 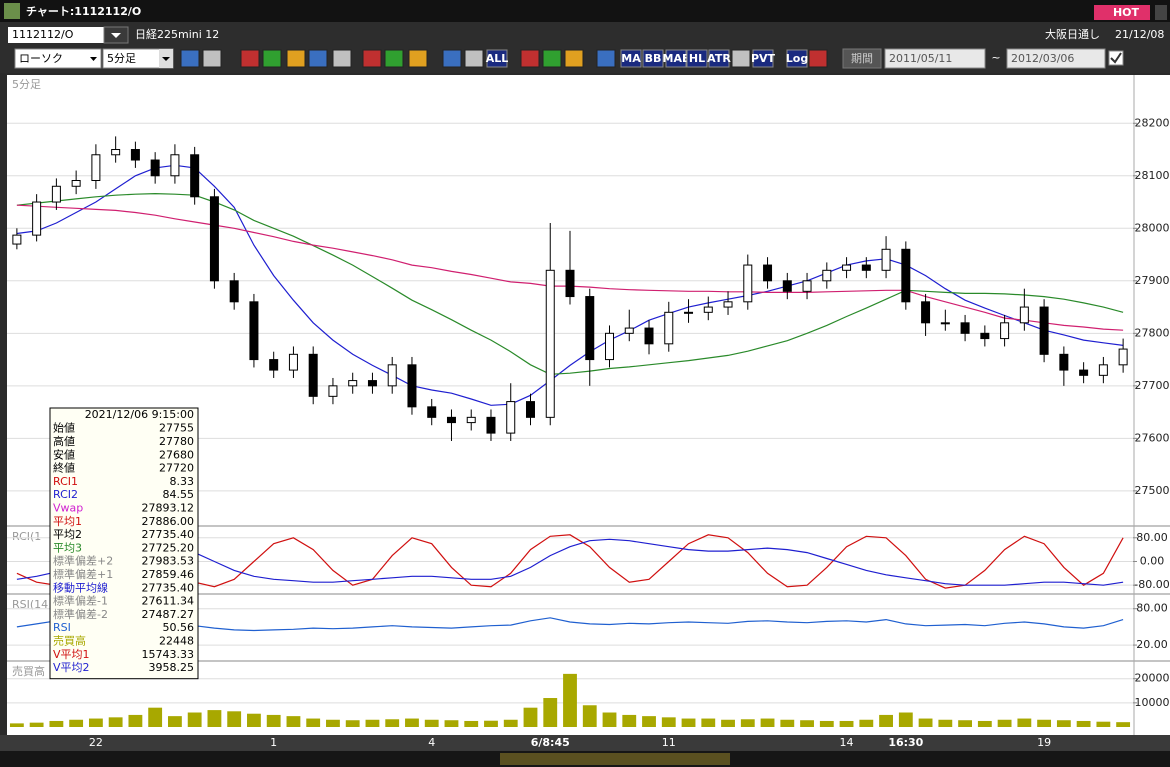 What do you see at coordinates (65, 494) in the screenshot?
I see `info-label: RCI2` at bounding box center [65, 494].